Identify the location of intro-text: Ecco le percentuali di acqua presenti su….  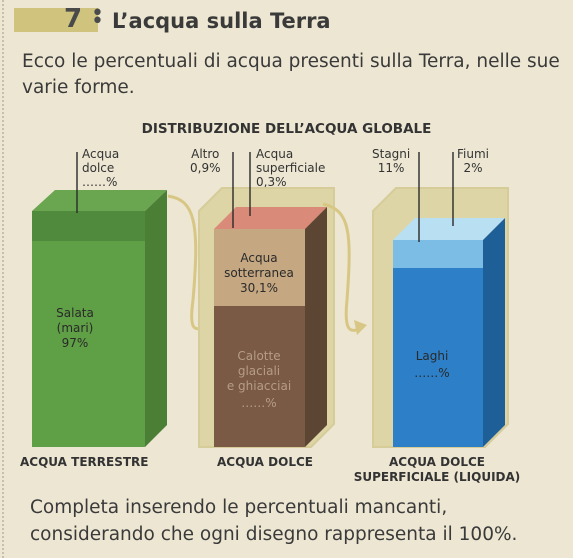
(291, 74).